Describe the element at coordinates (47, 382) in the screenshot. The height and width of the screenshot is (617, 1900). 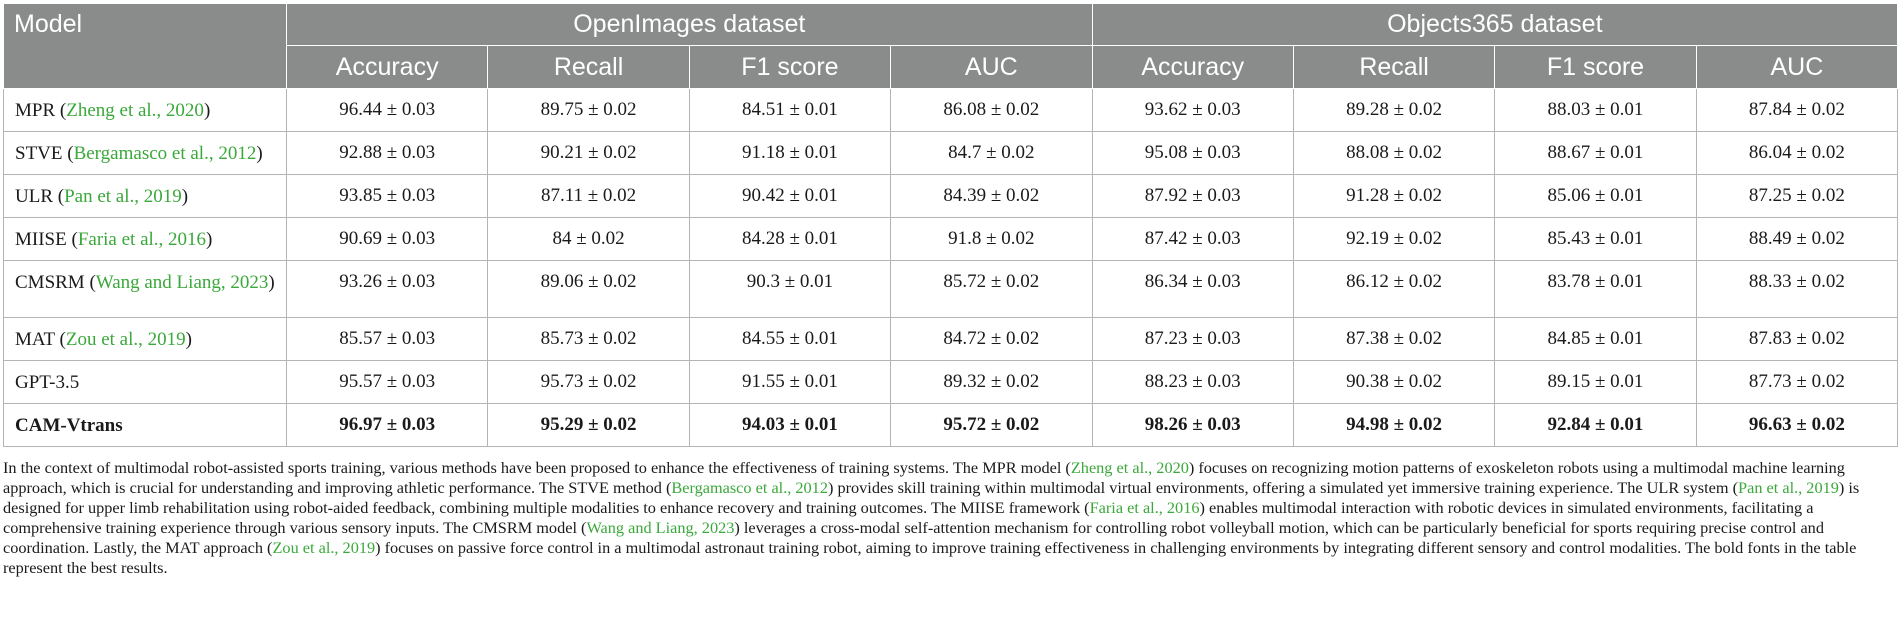
I see `model-name: GPT-3.5` at that location.